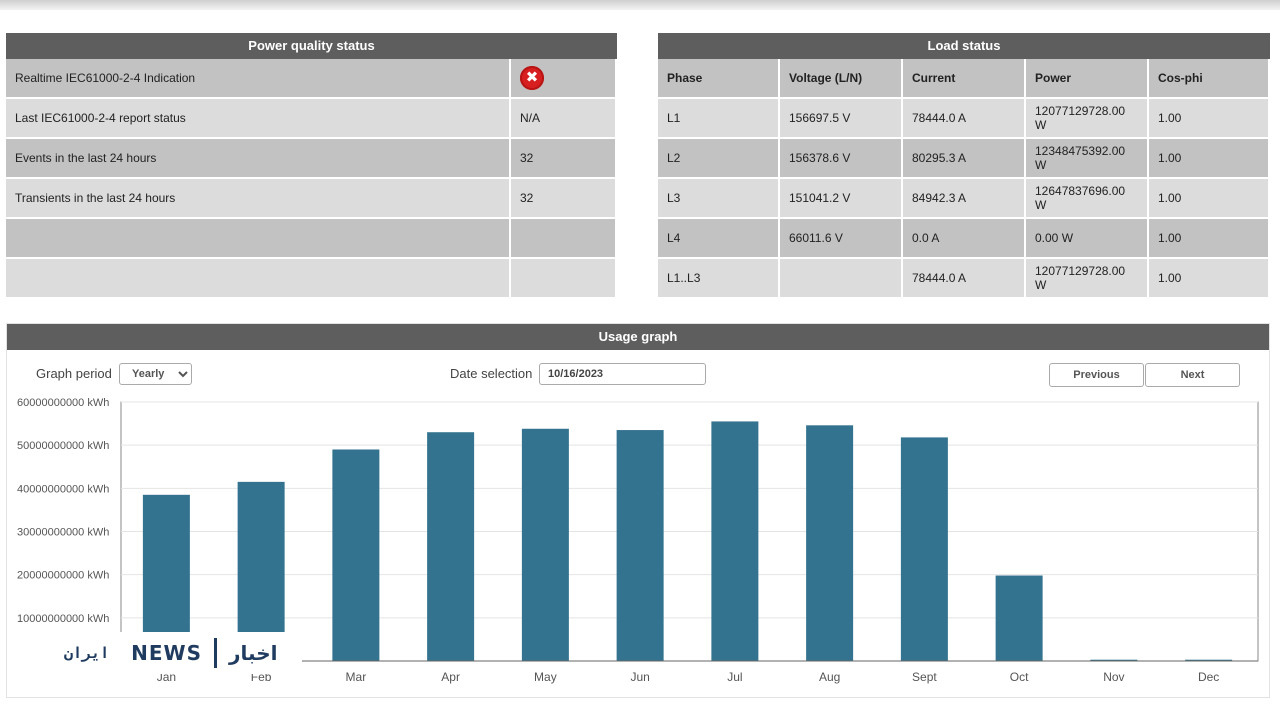 Image resolution: width=1280 pixels, height=720 pixels. What do you see at coordinates (1113, 677) in the screenshot?
I see `x-tick-label: Nov` at bounding box center [1113, 677].